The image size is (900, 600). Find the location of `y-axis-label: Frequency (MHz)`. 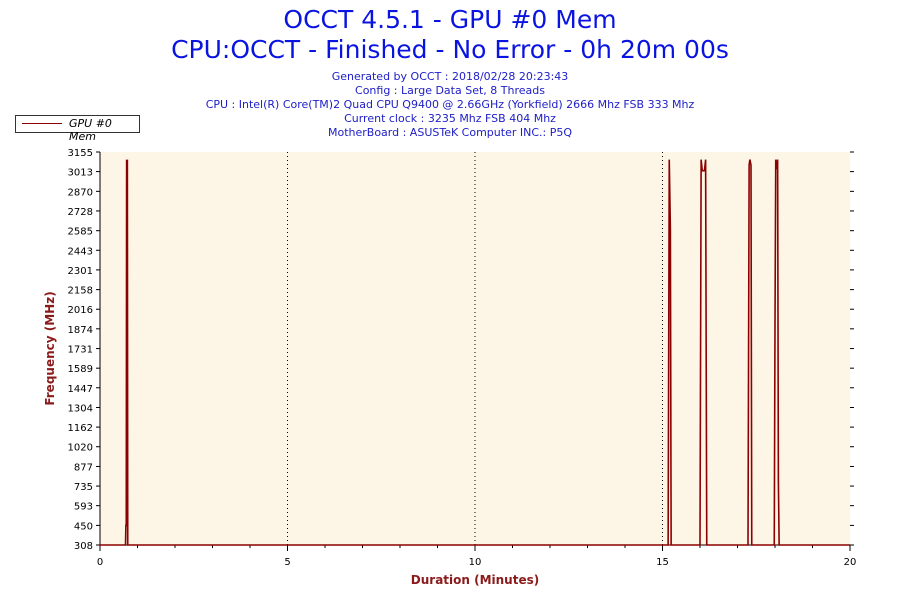

y-axis-label: Frequency (MHz) is located at coordinates (50, 348).